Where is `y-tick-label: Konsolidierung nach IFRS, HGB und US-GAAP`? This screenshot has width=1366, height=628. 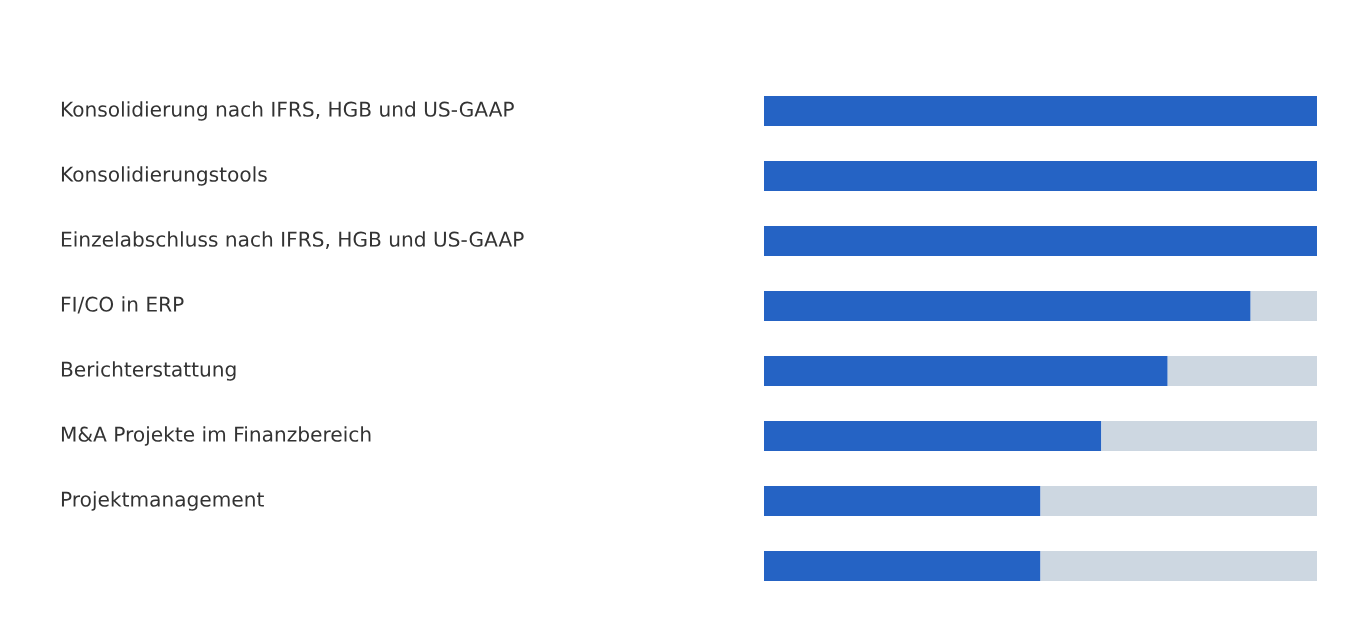 y-tick-label: Konsolidierung nach IFRS, HGB und US-GAAP is located at coordinates (287, 111).